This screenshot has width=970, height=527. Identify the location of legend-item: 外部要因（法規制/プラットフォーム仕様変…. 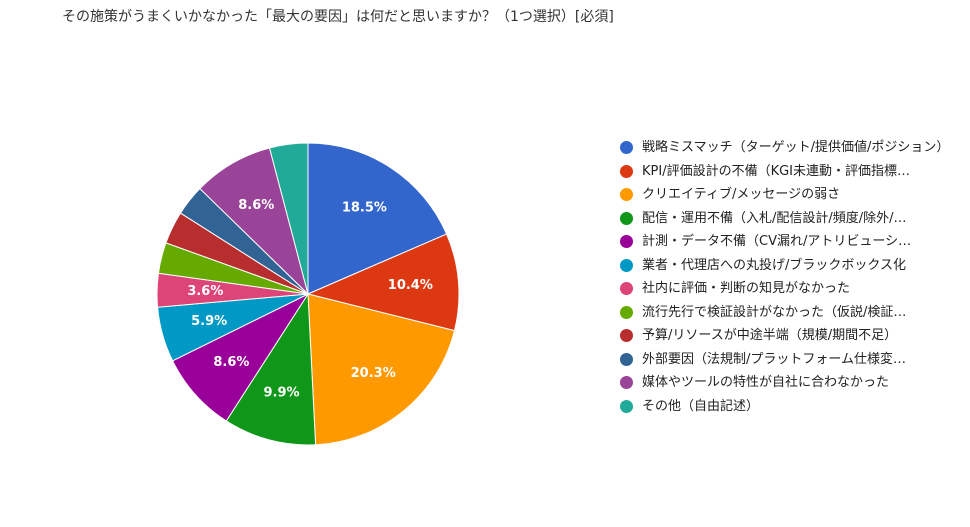
(785, 360).